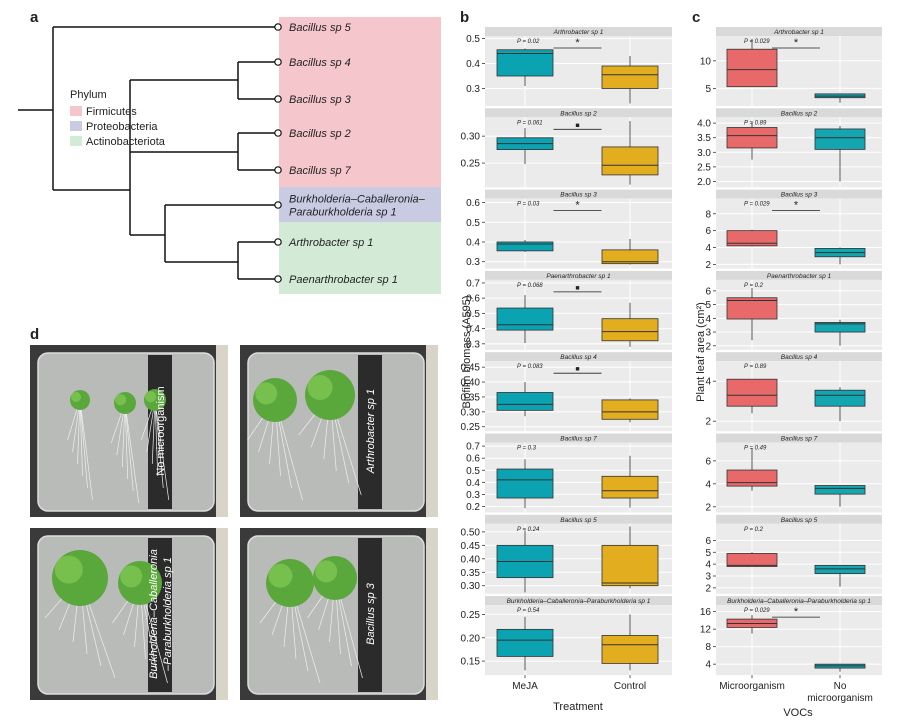  What do you see at coordinates (708, 647) in the screenshot?
I see `y-tick-label: 8` at bounding box center [708, 647].